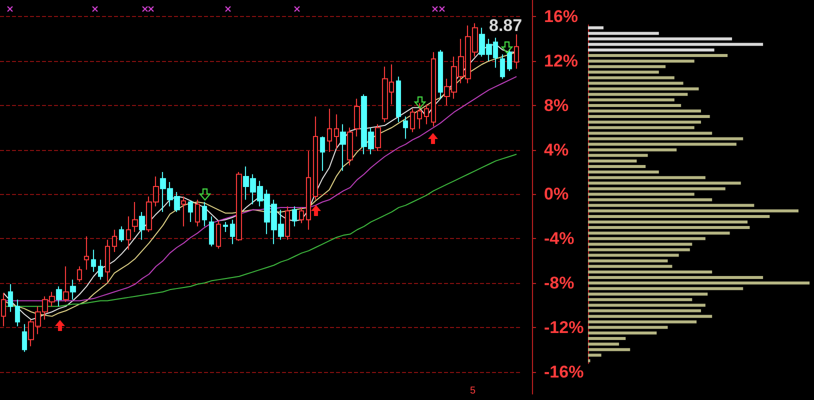  What do you see at coordinates (559, 283) in the screenshot?
I see `y-tick-label: -8%` at bounding box center [559, 283].